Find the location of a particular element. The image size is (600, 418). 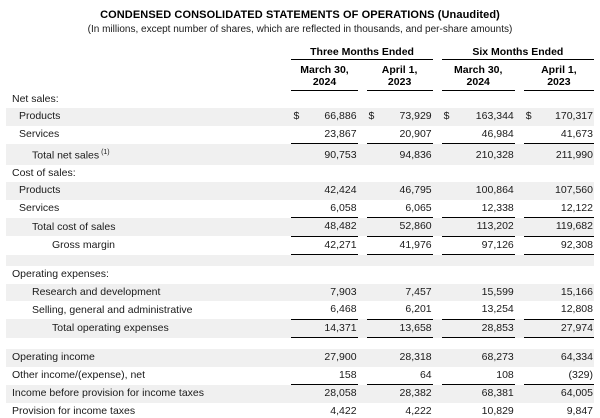

value-text: 211,990 is located at coordinates (574, 155).